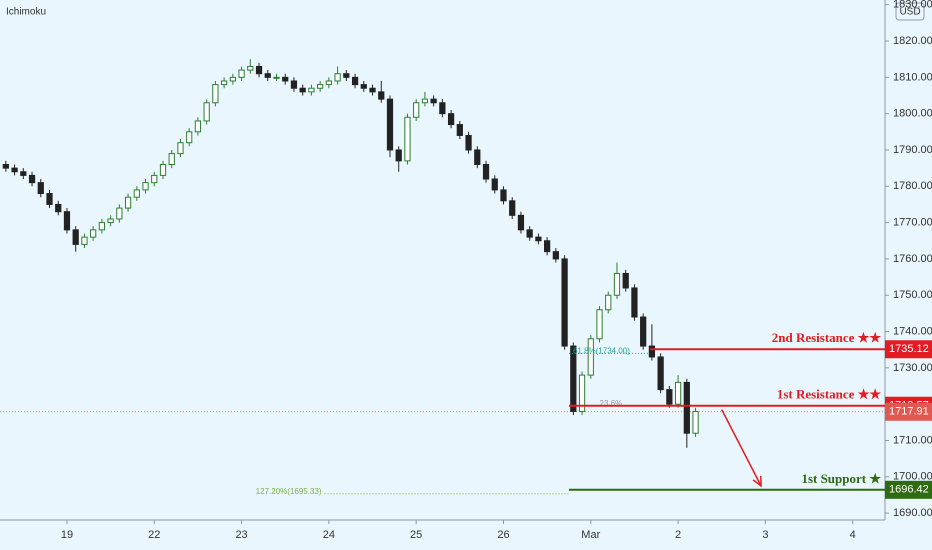  I want to click on y-tick-label: 1770.00, so click(912, 223).